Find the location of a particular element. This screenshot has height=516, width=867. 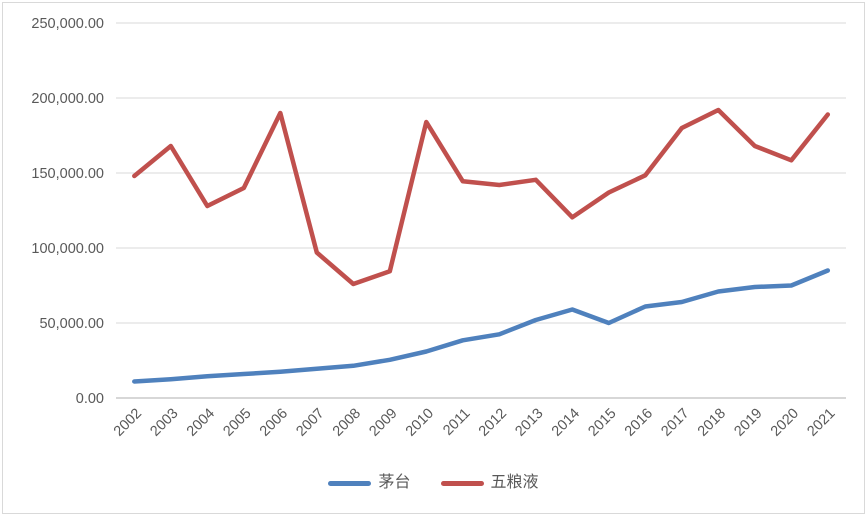

legend-line-swatch-maotai is located at coordinates (350, 483).